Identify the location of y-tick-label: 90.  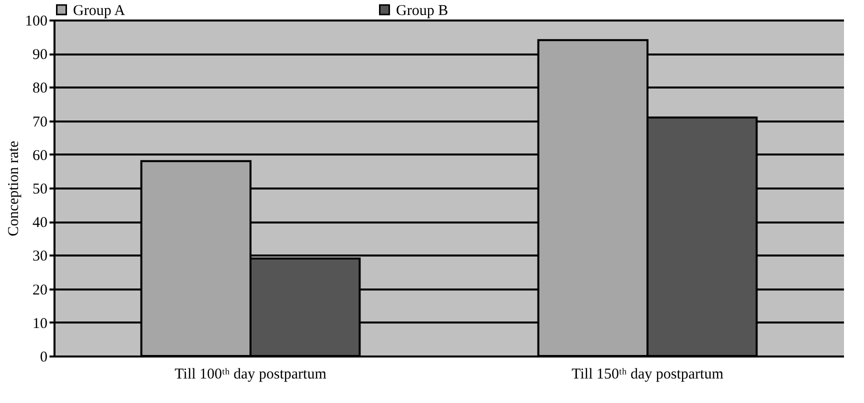
(40, 55).